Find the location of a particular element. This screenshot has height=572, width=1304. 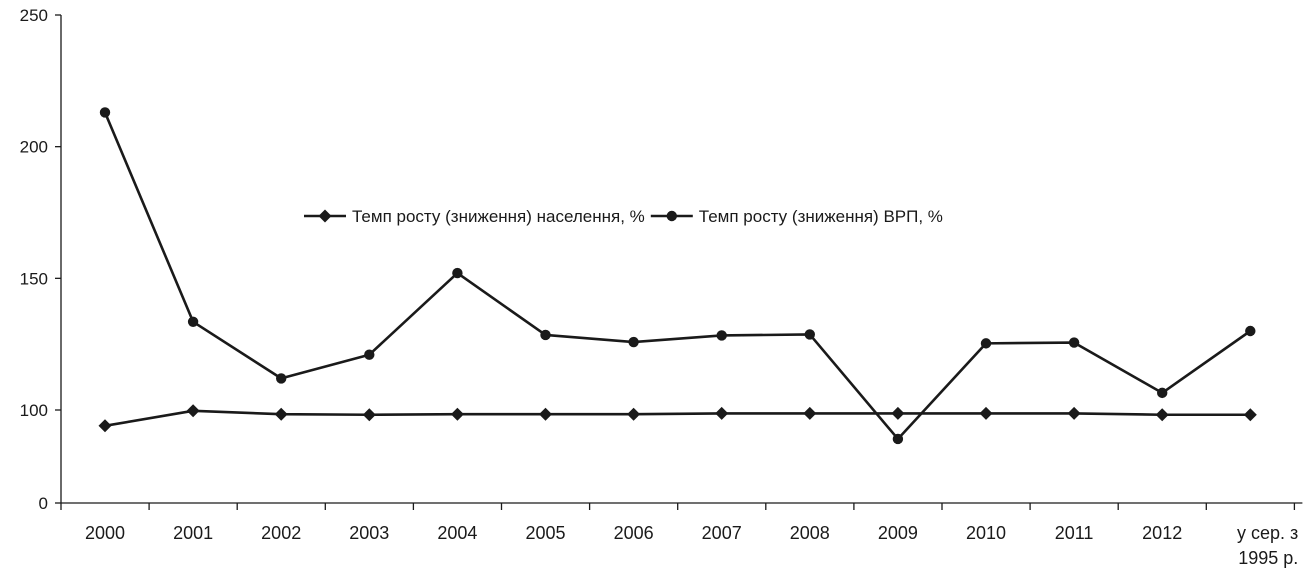

legend-label: Темп росту (зниження) населення, % is located at coordinates (498, 216).